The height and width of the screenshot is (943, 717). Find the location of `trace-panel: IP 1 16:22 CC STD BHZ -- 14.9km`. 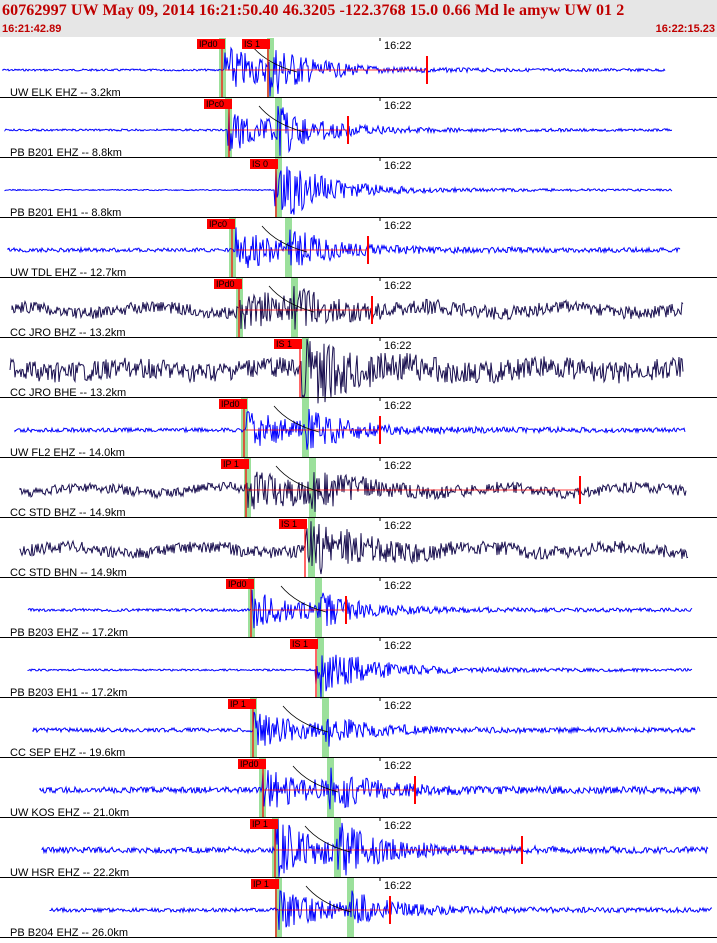

trace-panel: IP 1 16:22 CC STD BHZ -- 14.9km is located at coordinates (358, 488).